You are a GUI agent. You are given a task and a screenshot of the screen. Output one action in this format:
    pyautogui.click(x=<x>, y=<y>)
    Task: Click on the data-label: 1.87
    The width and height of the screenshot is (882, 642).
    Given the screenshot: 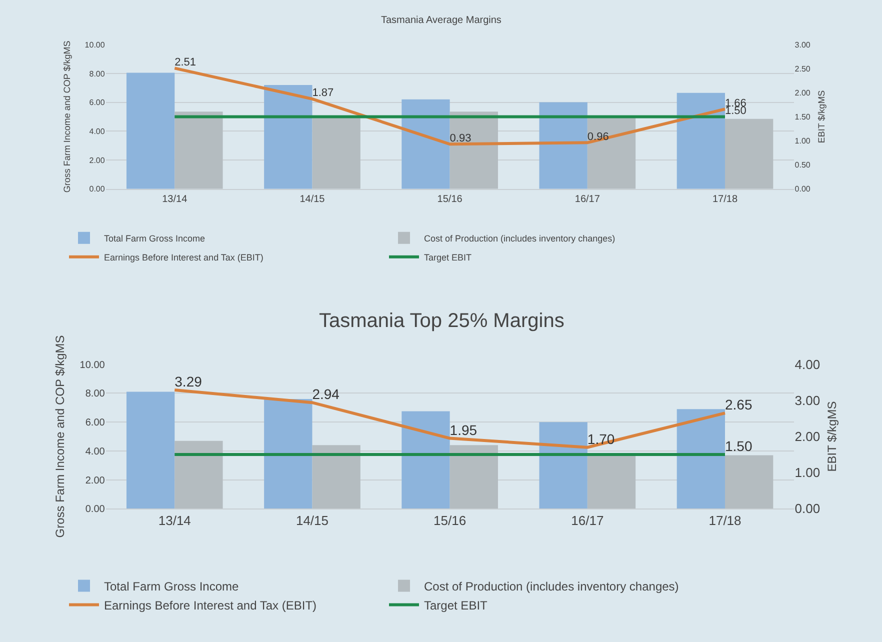 What is the action you would take?
    pyautogui.click(x=323, y=93)
    